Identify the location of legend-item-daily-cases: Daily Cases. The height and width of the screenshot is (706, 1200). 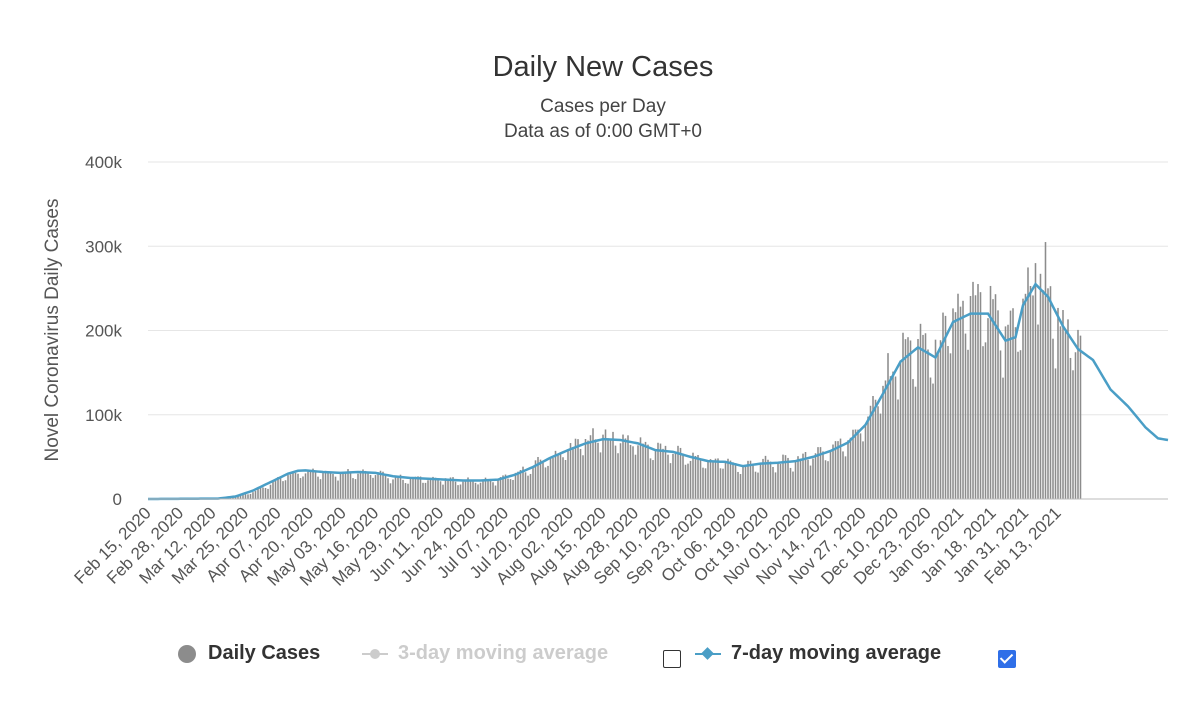
(249, 653).